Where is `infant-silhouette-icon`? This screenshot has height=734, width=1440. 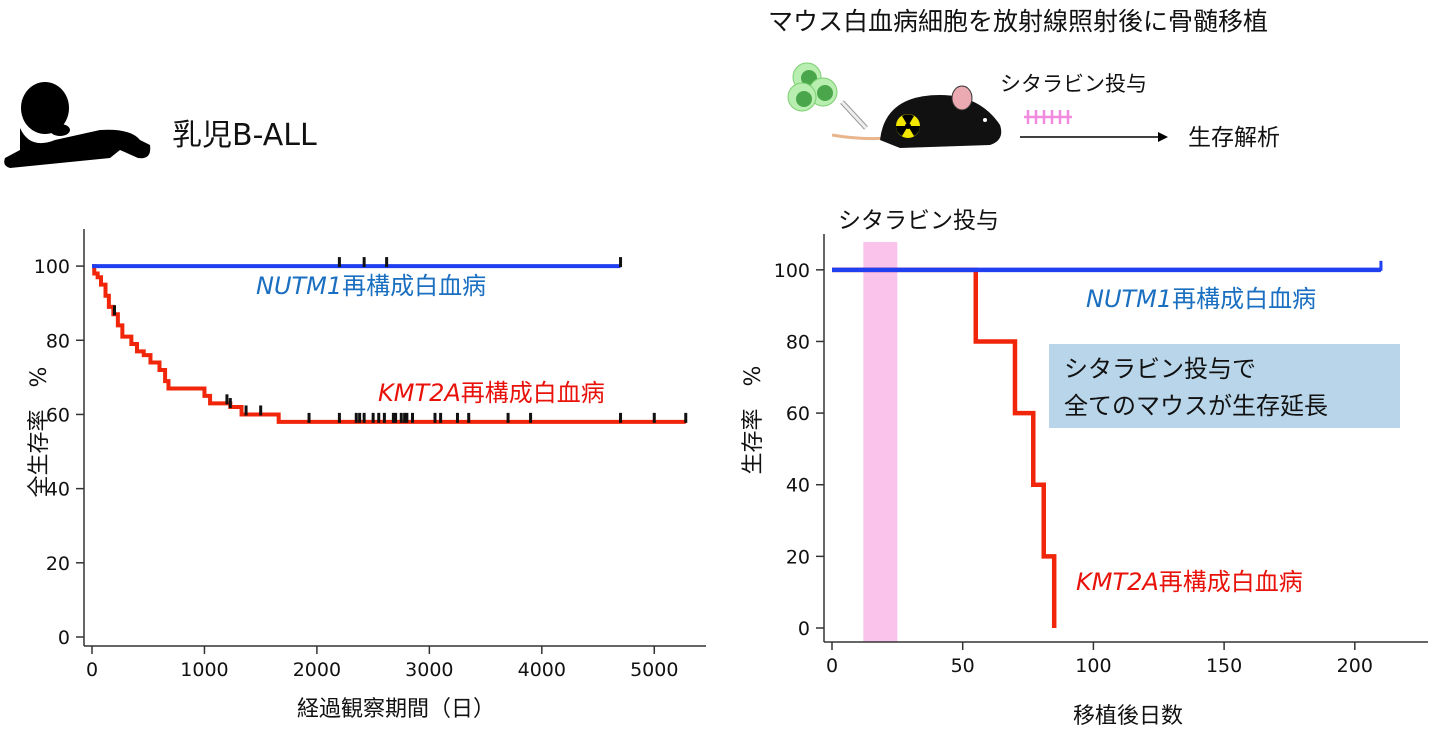
infant-silhouette-icon is located at coordinates (77, 125).